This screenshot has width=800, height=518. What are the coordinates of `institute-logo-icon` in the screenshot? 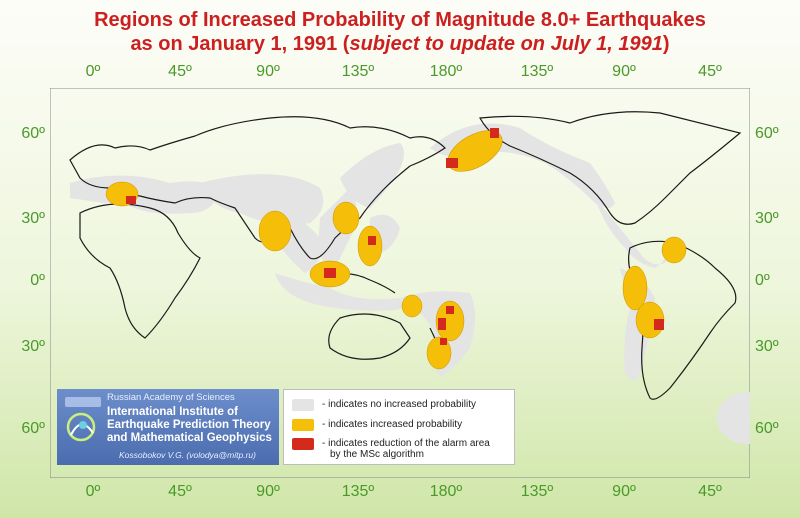 It's located at (83, 419).